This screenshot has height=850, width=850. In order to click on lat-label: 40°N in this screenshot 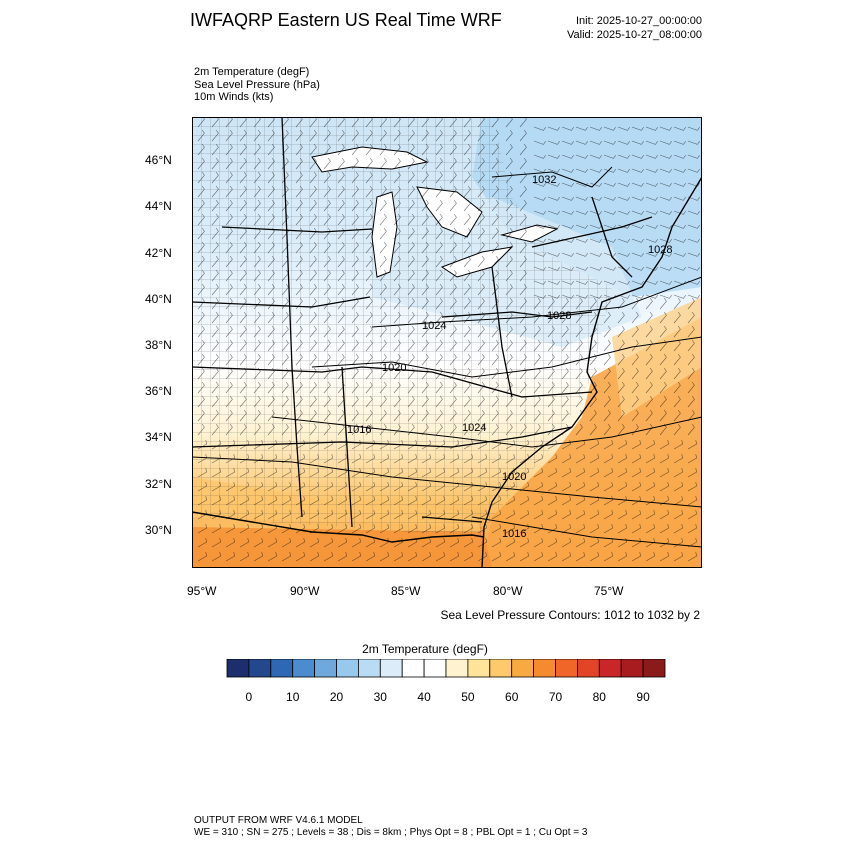, I will do `click(158, 299)`.